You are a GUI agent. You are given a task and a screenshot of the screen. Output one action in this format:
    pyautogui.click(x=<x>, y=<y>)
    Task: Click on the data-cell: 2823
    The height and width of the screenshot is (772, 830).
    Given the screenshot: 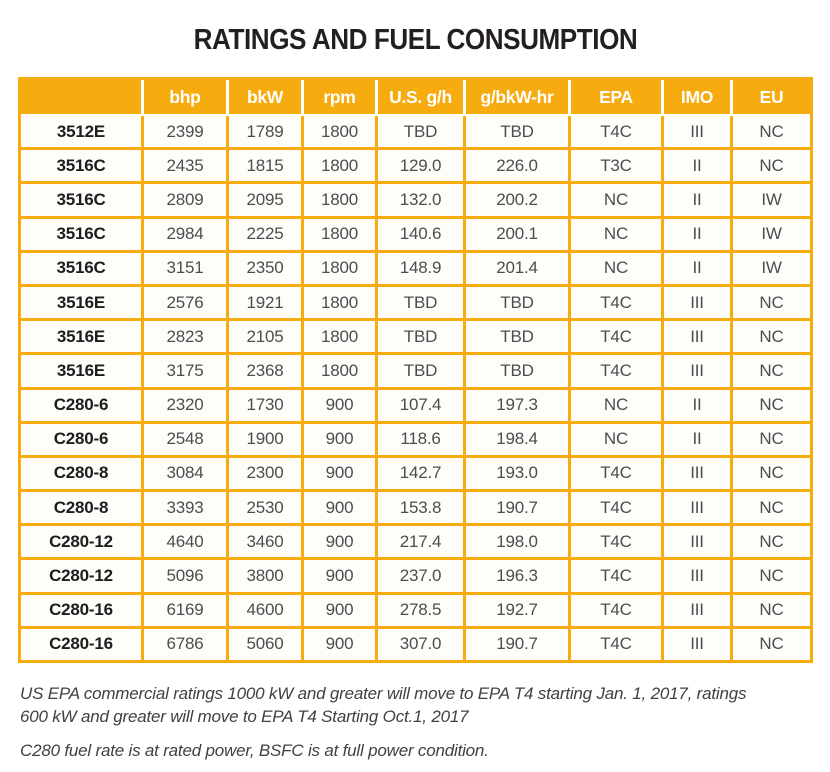 What is the action you would take?
    pyautogui.click(x=185, y=337)
    